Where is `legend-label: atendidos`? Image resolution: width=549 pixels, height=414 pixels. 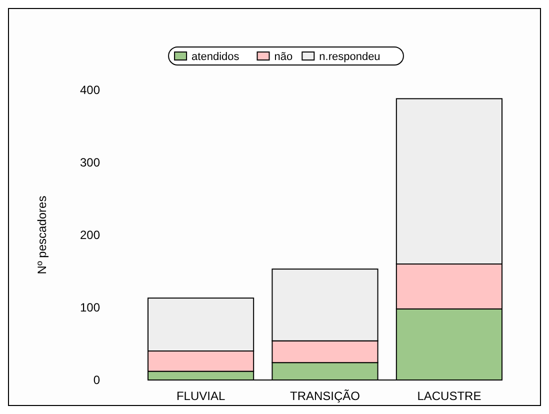 legend-label: atendidos is located at coordinates (216, 56).